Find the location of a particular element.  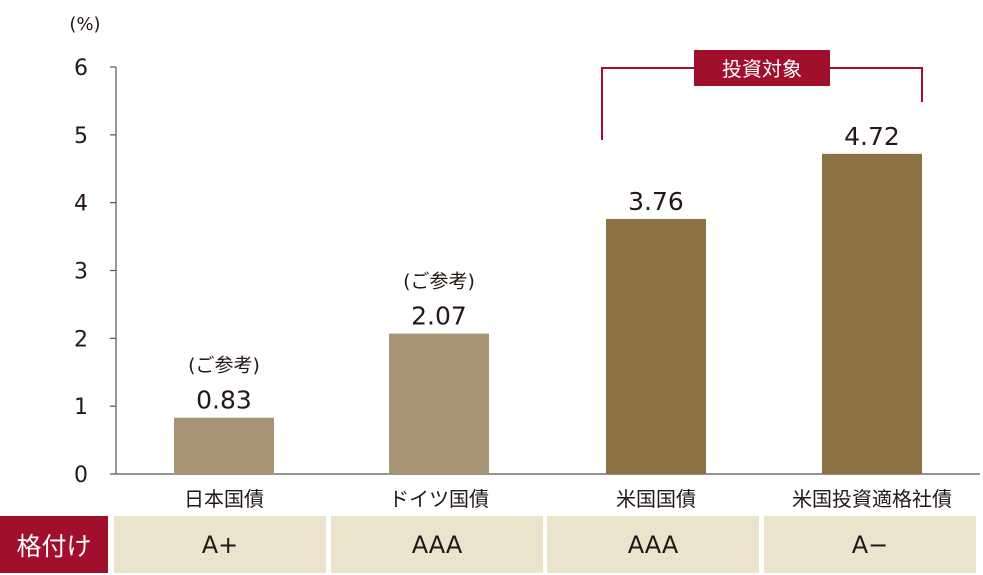

y-tick-label-6: 6 is located at coordinates (81, 68).